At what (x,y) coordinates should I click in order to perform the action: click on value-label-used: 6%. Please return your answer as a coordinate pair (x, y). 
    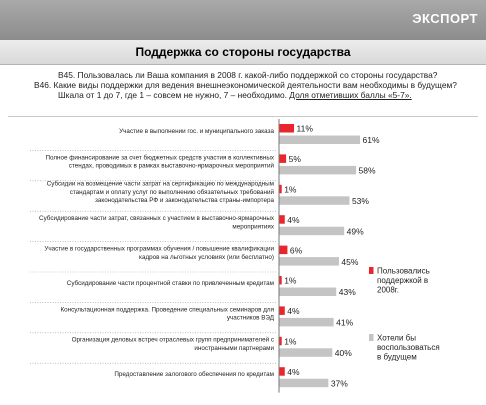
    Looking at the image, I should click on (296, 250).